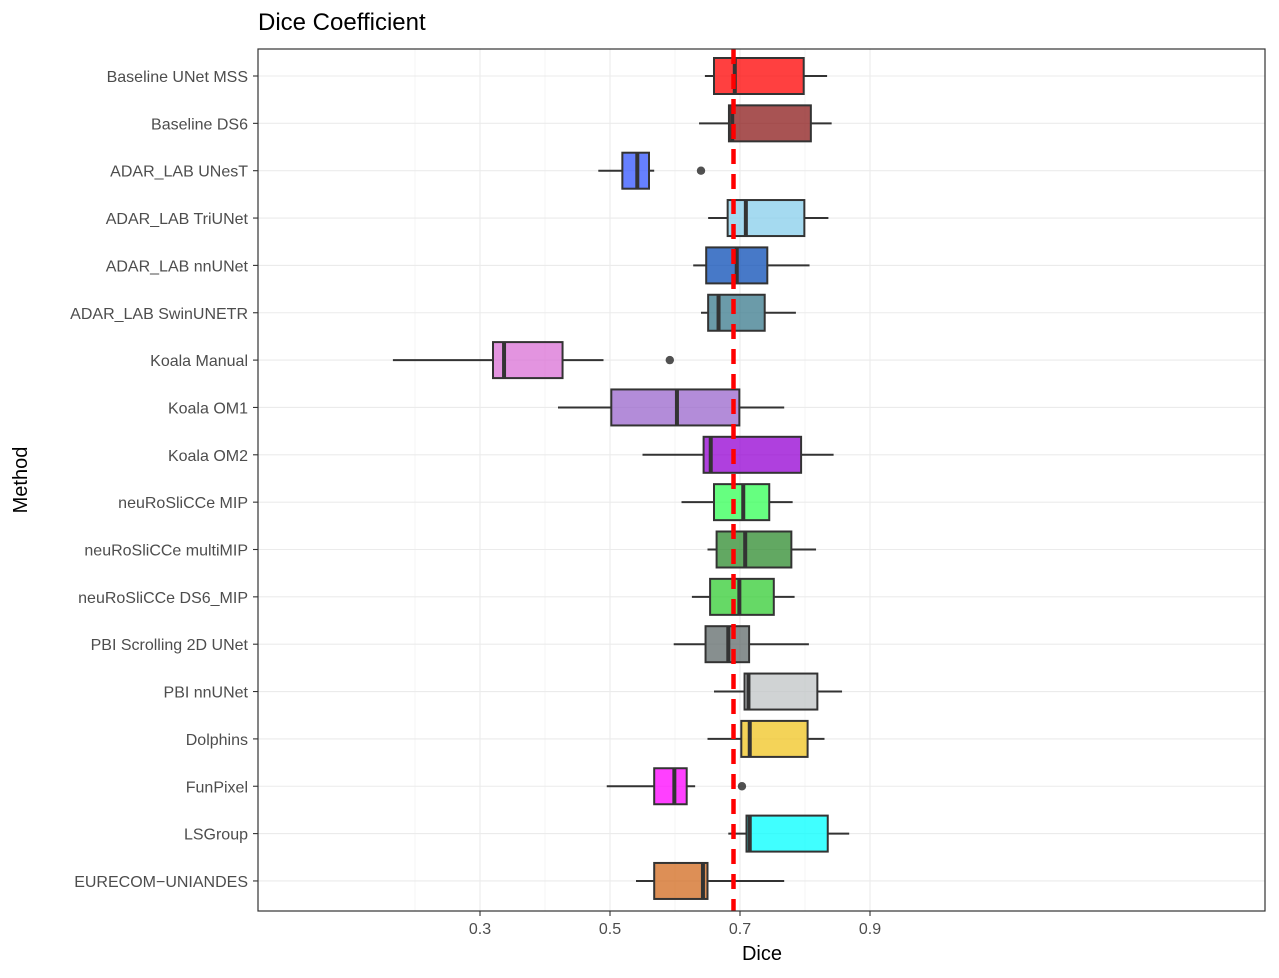 The image size is (1279, 978). What do you see at coordinates (342, 22) in the screenshot?
I see `chart-title: Dice Coefficient` at bounding box center [342, 22].